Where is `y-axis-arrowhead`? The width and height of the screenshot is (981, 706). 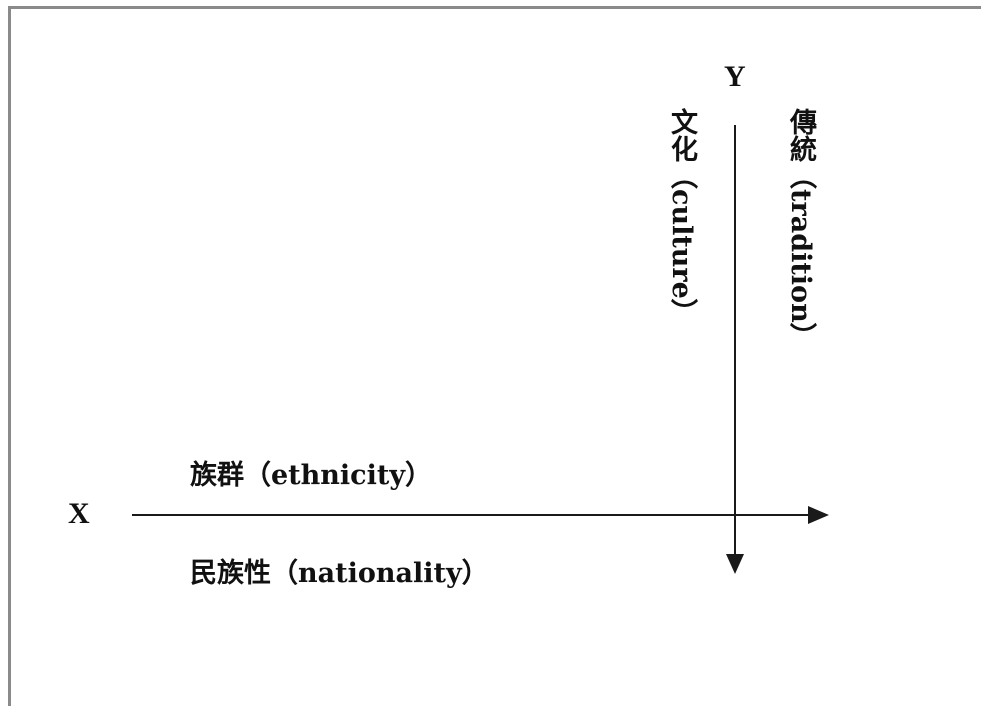 y-axis-arrowhead is located at coordinates (735, 564).